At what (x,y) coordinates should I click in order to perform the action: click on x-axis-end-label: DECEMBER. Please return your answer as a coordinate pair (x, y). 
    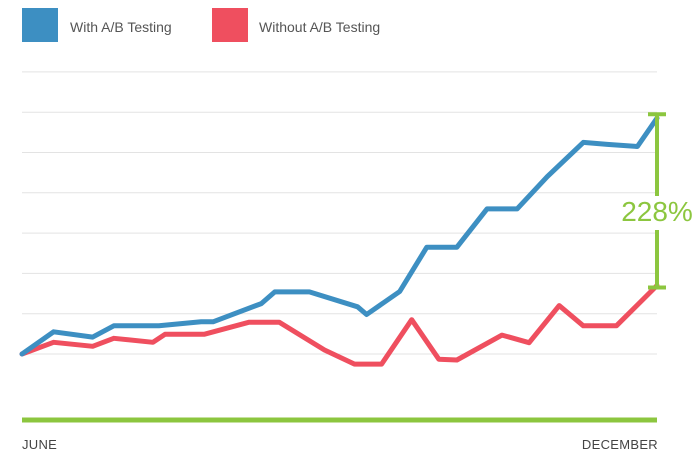
    Looking at the image, I should click on (620, 444).